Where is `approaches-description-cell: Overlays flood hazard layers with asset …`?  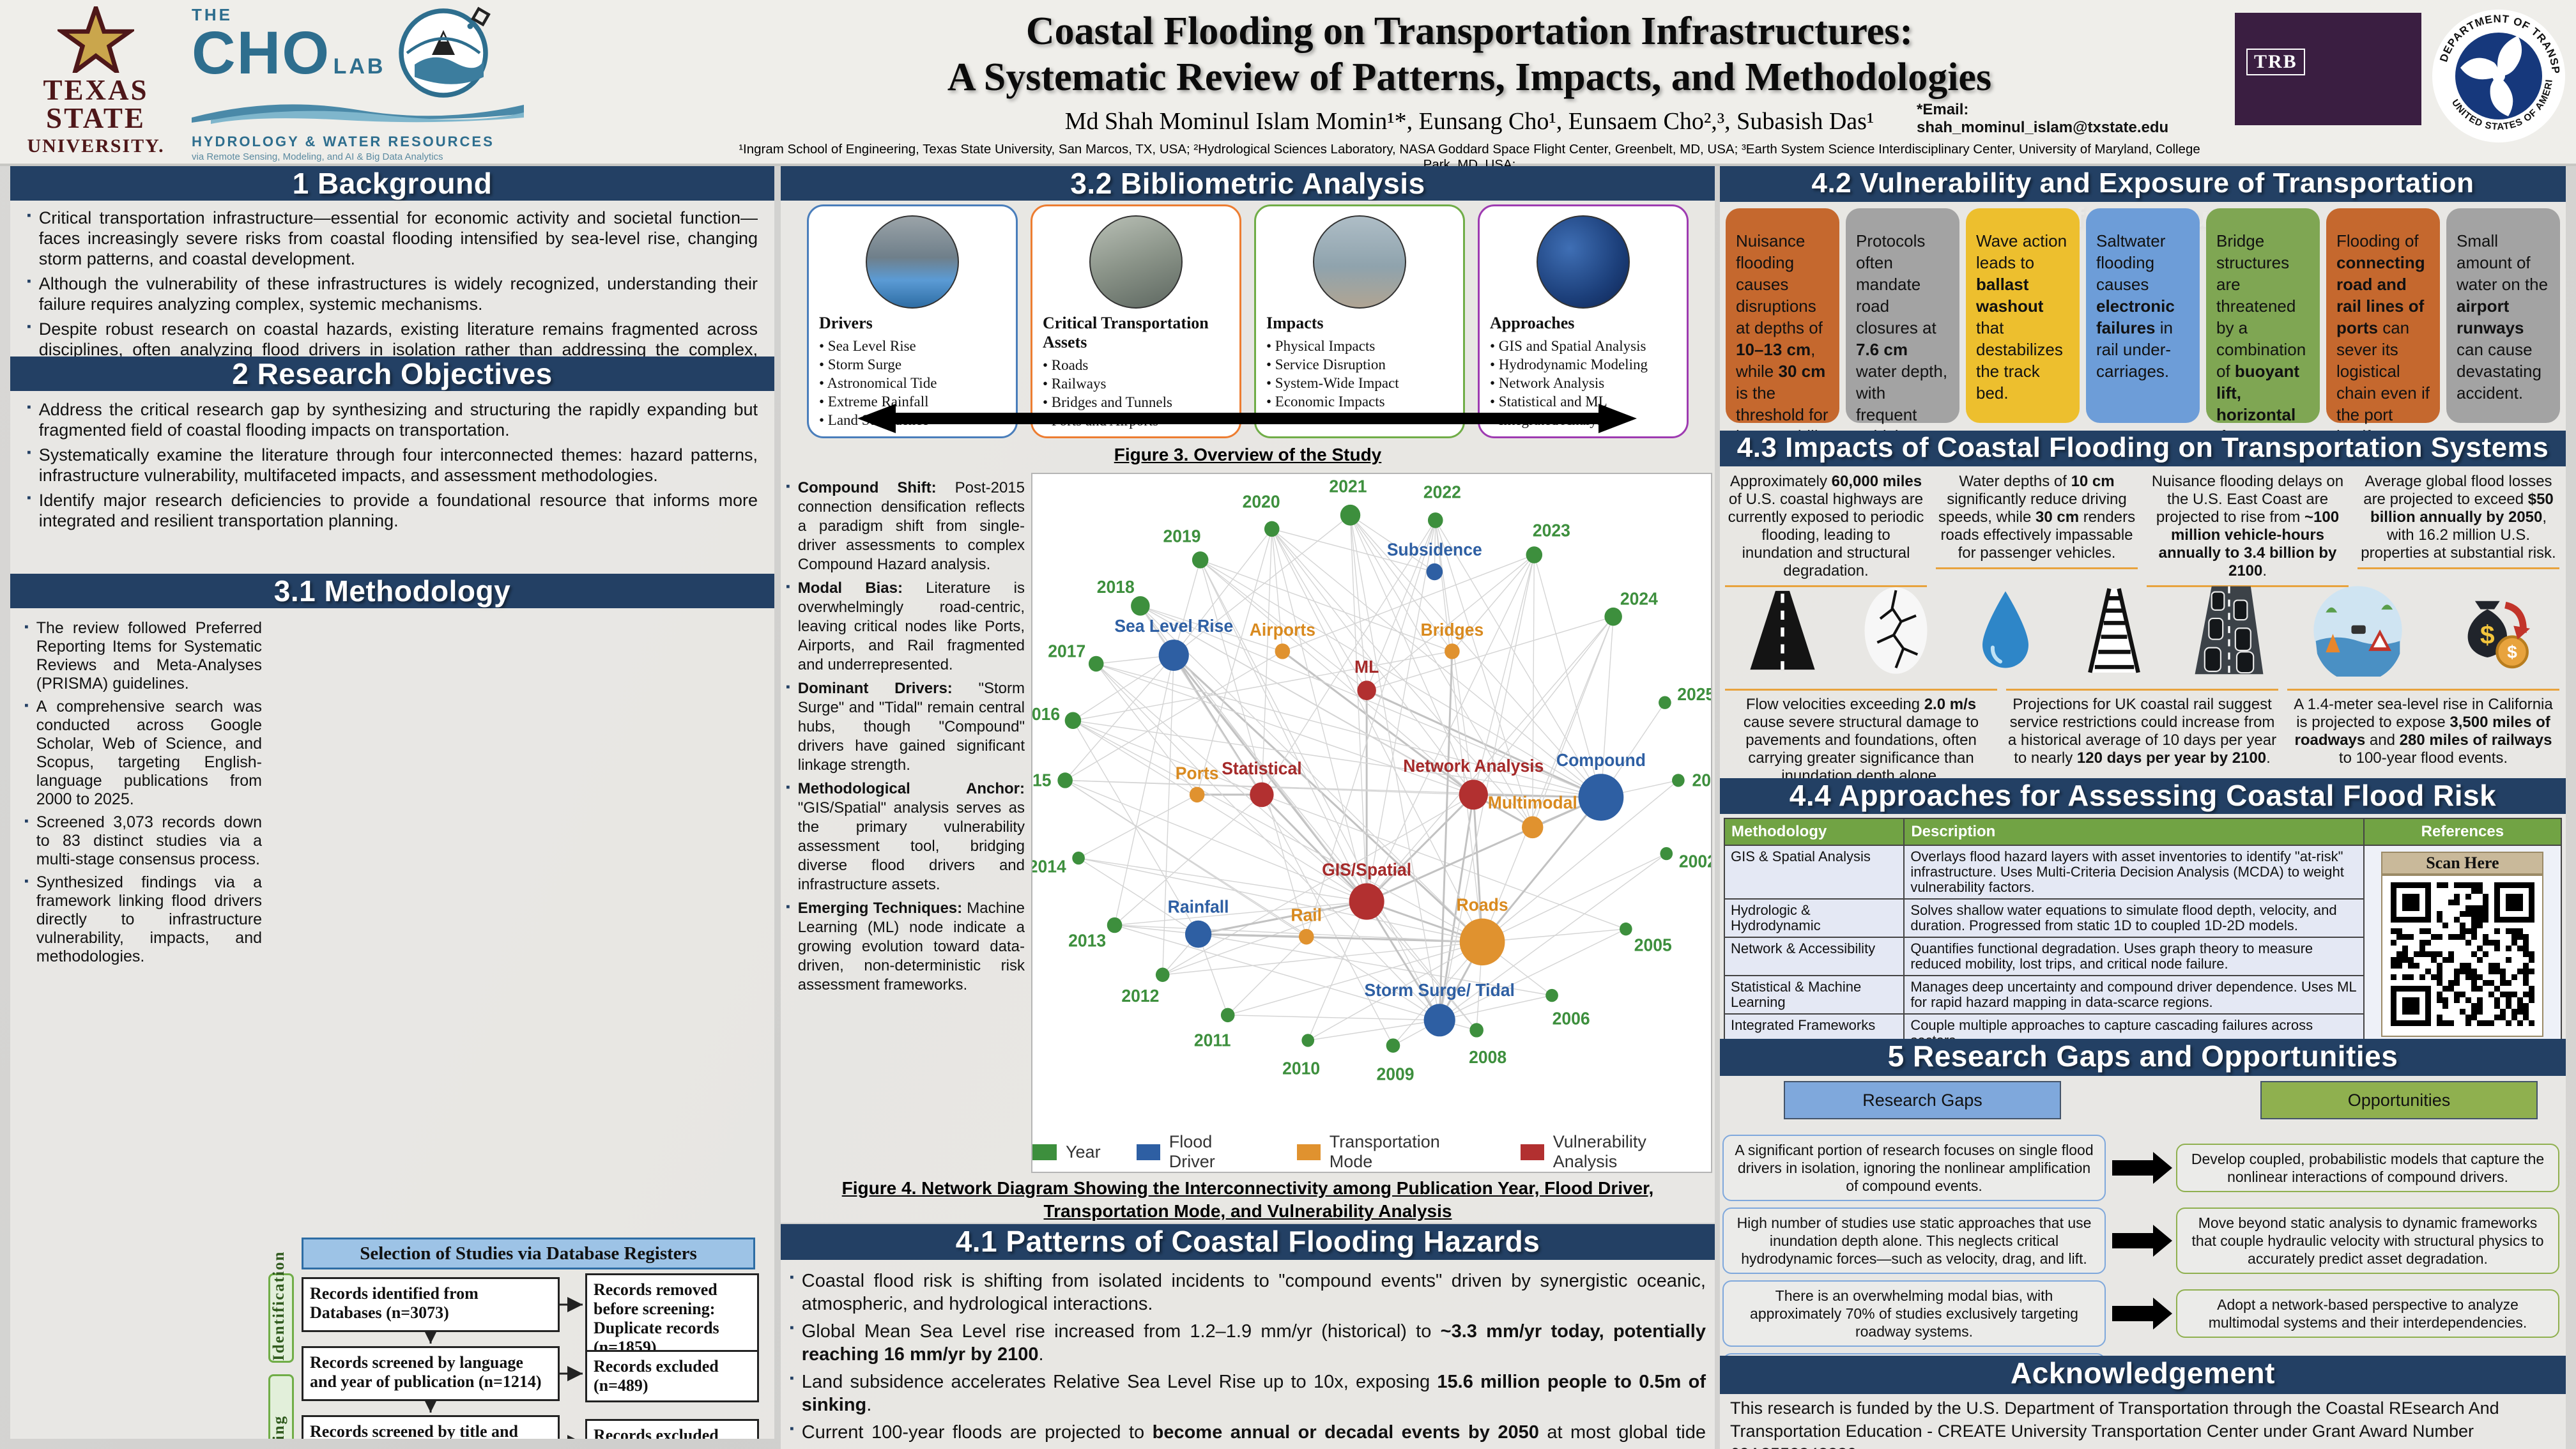 approaches-description-cell: Overlays flood hazard layers with asset … is located at coordinates (2134, 872).